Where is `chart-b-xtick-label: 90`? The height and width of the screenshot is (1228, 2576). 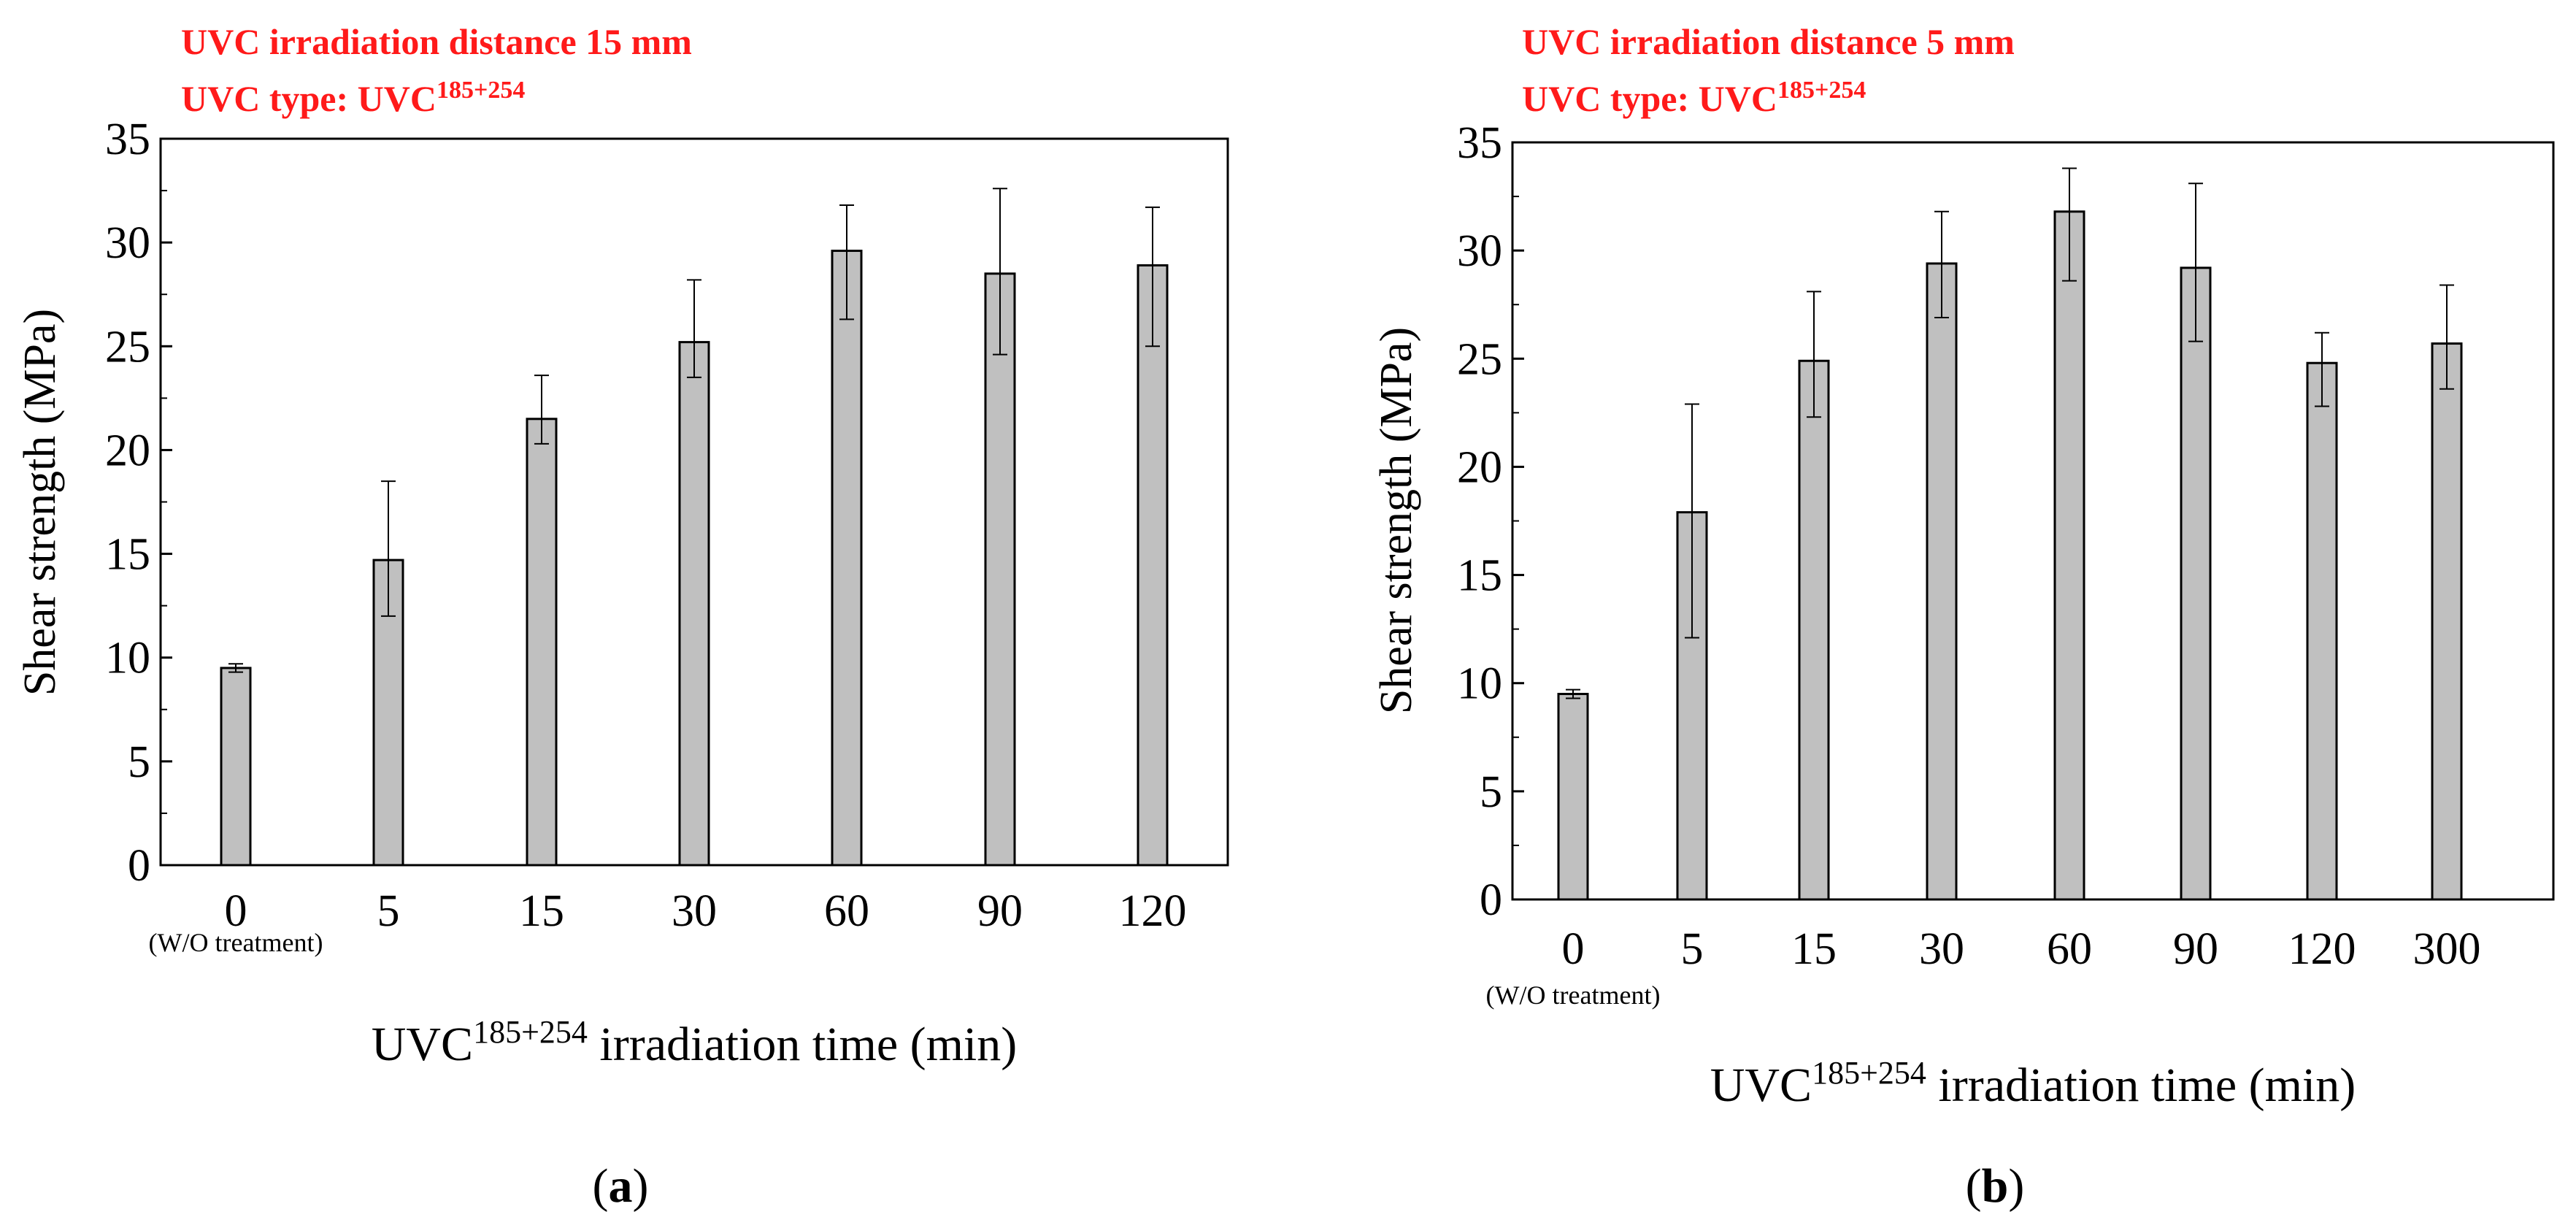
chart-b-xtick-label: 90 is located at coordinates (2195, 949).